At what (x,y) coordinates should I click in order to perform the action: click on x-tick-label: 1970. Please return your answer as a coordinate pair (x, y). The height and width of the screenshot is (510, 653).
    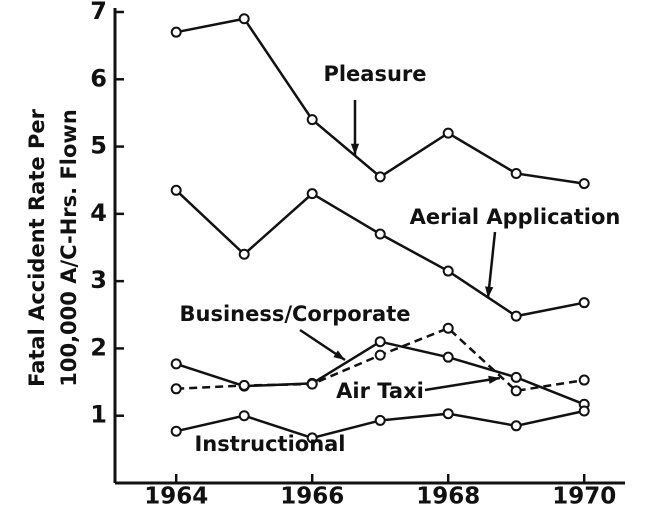
    Looking at the image, I should click on (584, 497).